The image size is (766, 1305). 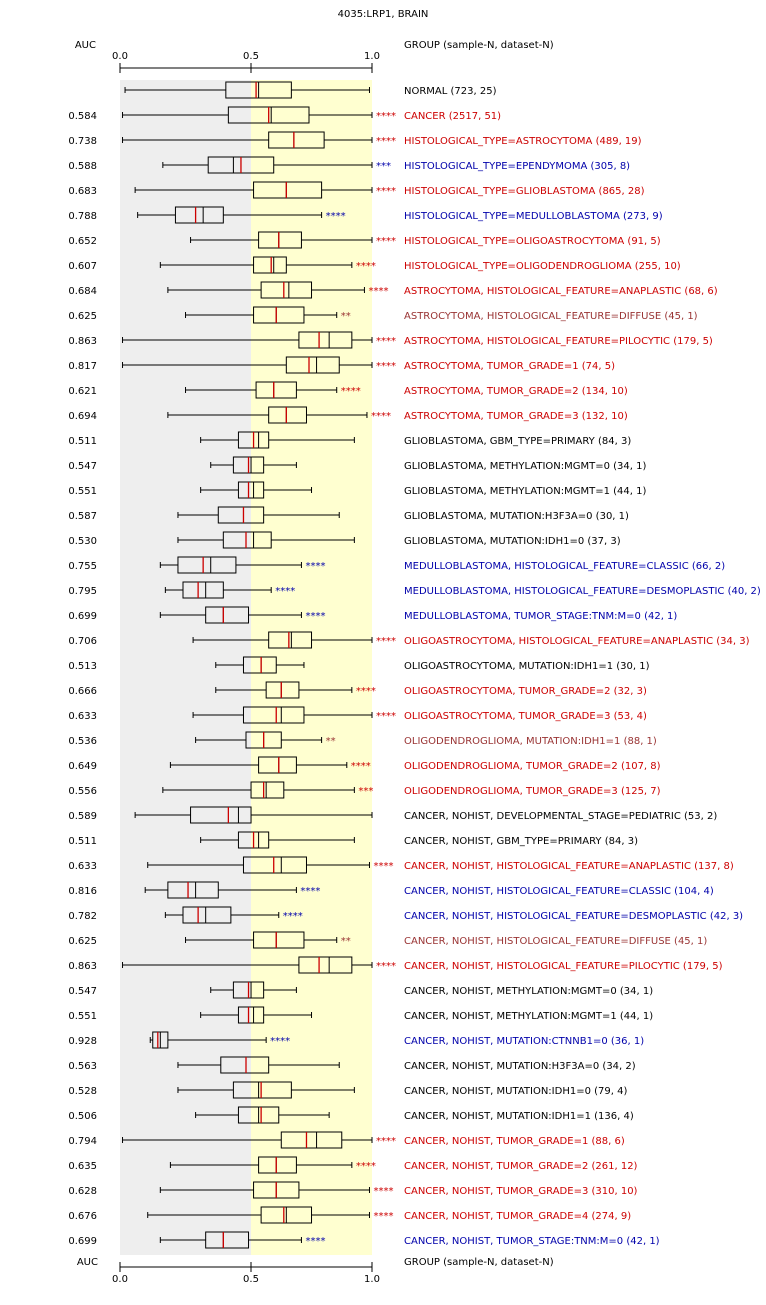 What do you see at coordinates (521, 1166) in the screenshot?
I see `group-label: CANCER, NOHIST, TUMOR_GRADE=2 (261, 12)` at bounding box center [521, 1166].